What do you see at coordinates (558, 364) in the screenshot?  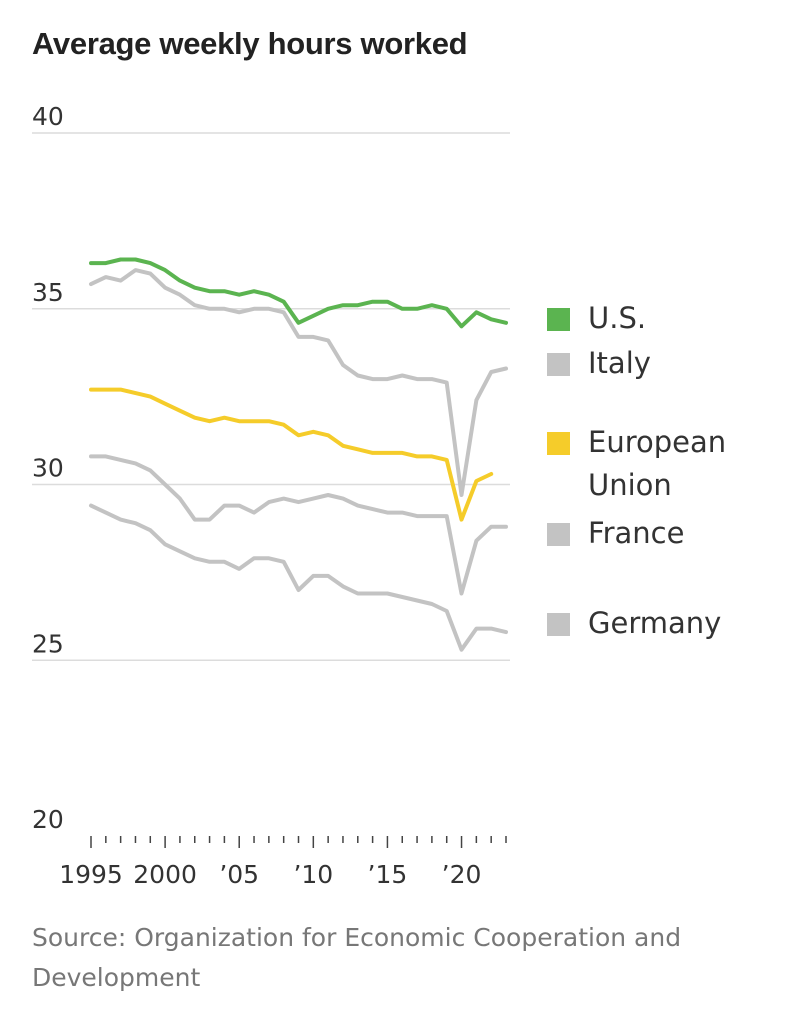 I see `legend-swatch-italy` at bounding box center [558, 364].